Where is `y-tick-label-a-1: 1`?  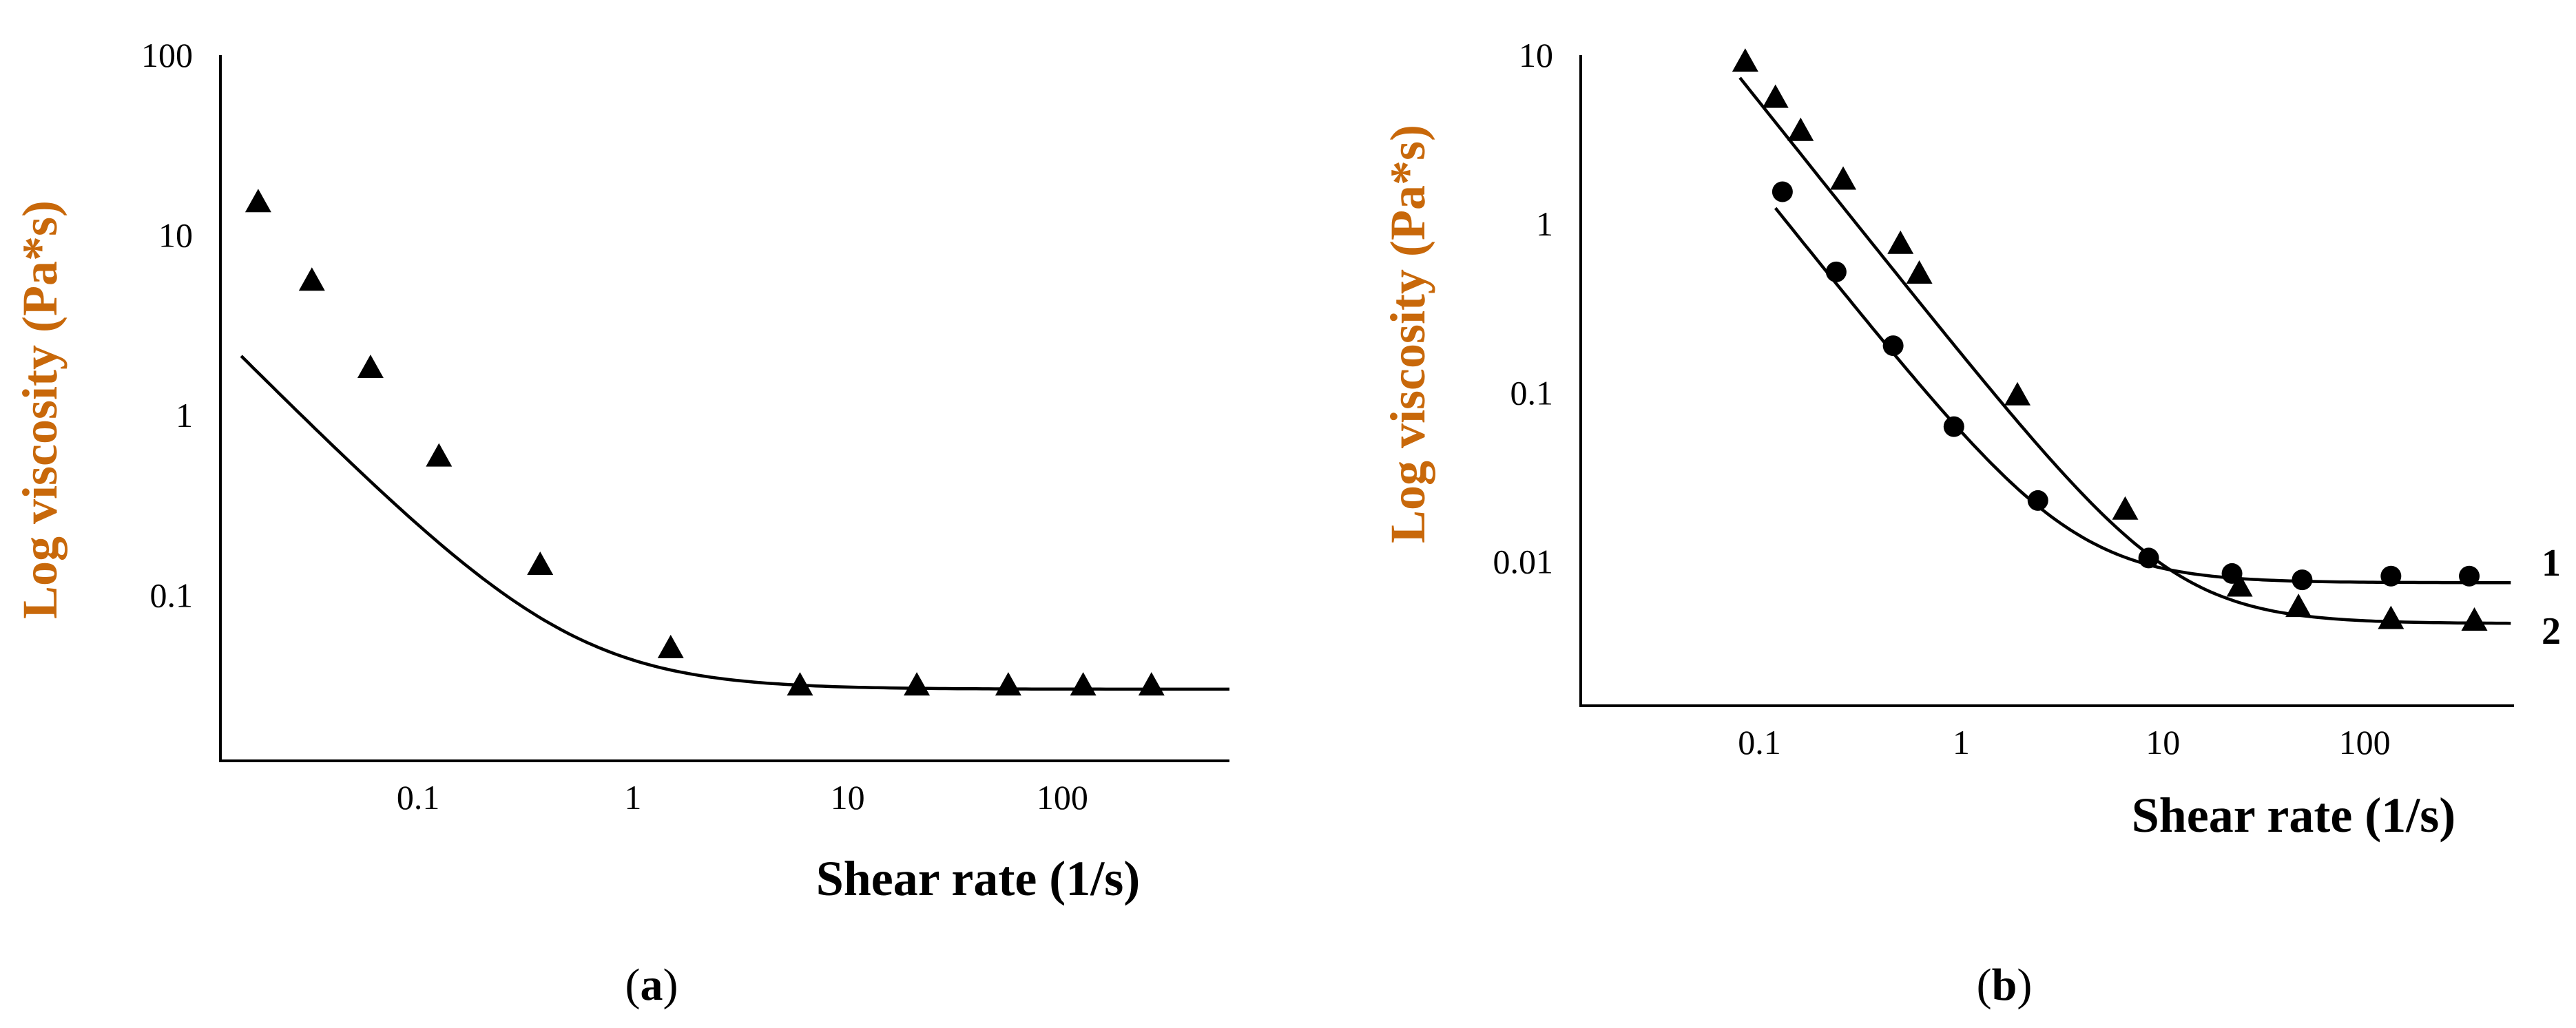 y-tick-label-a-1: 1 is located at coordinates (185, 415).